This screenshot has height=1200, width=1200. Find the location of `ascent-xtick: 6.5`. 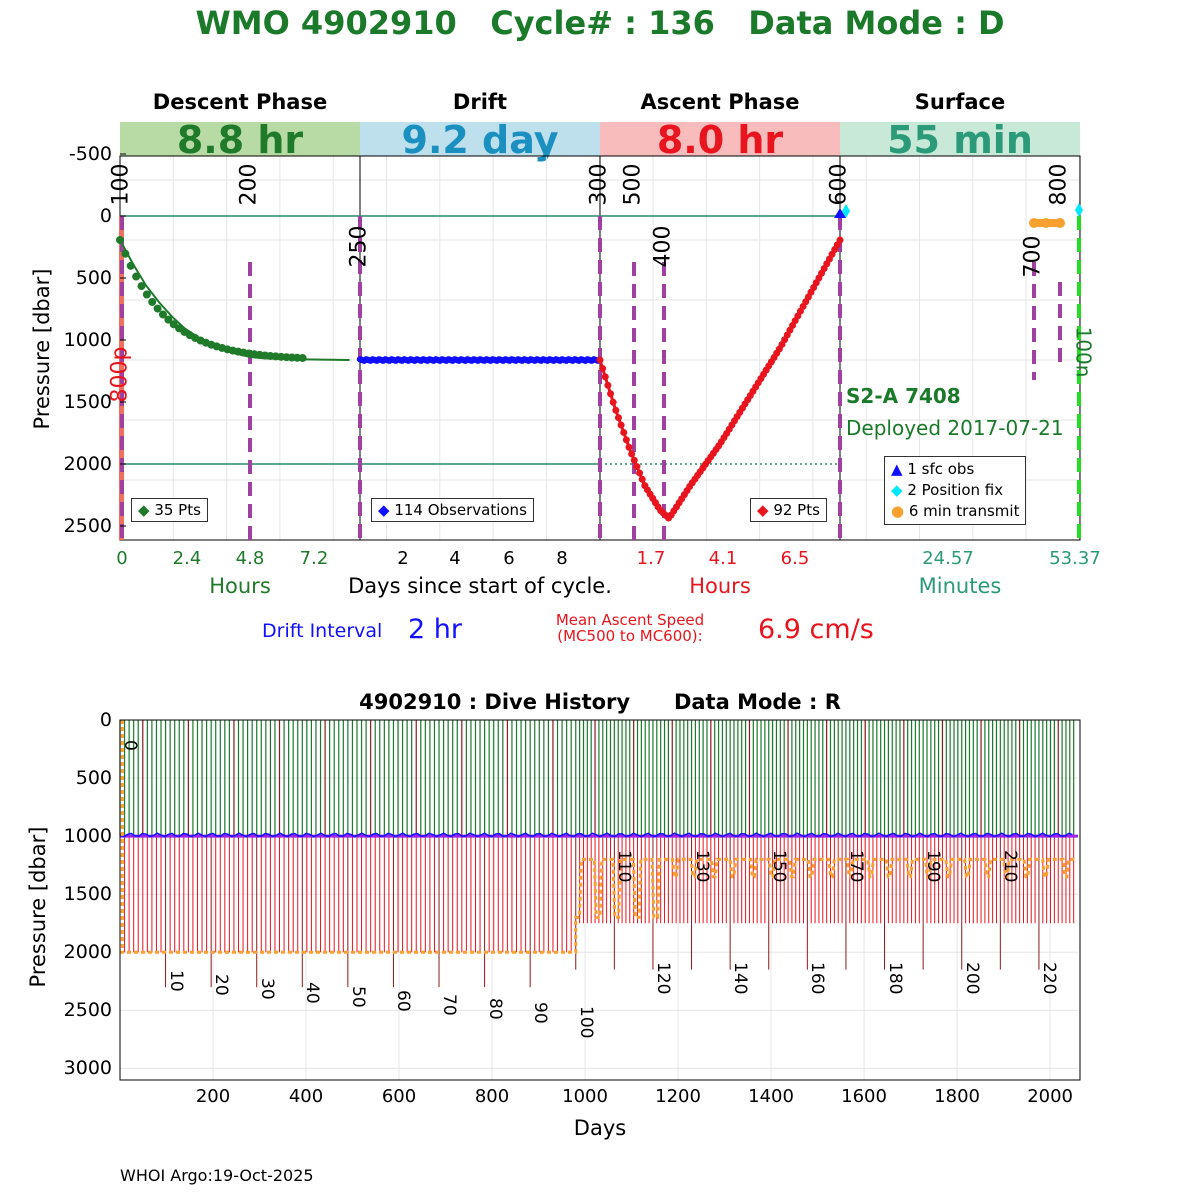

ascent-xtick: 6.5 is located at coordinates (795, 558).